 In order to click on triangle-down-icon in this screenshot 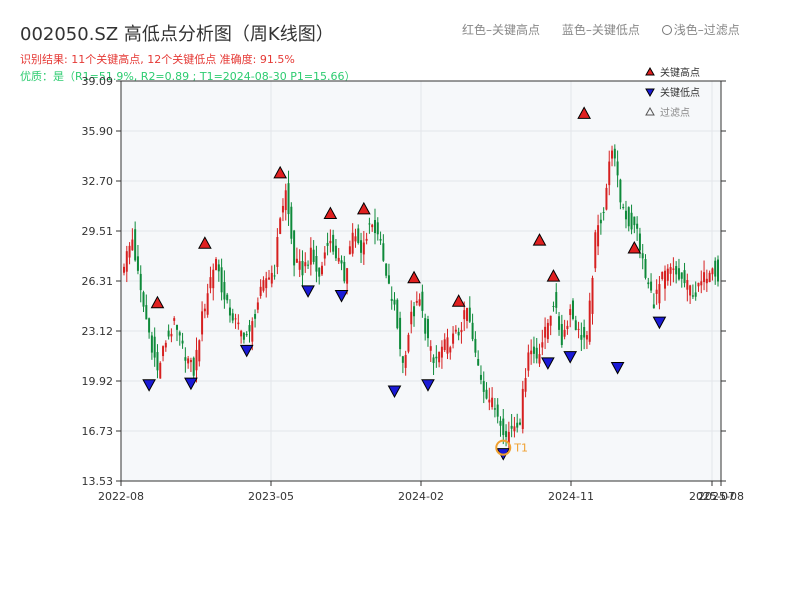, I will do `click(650, 93)`.